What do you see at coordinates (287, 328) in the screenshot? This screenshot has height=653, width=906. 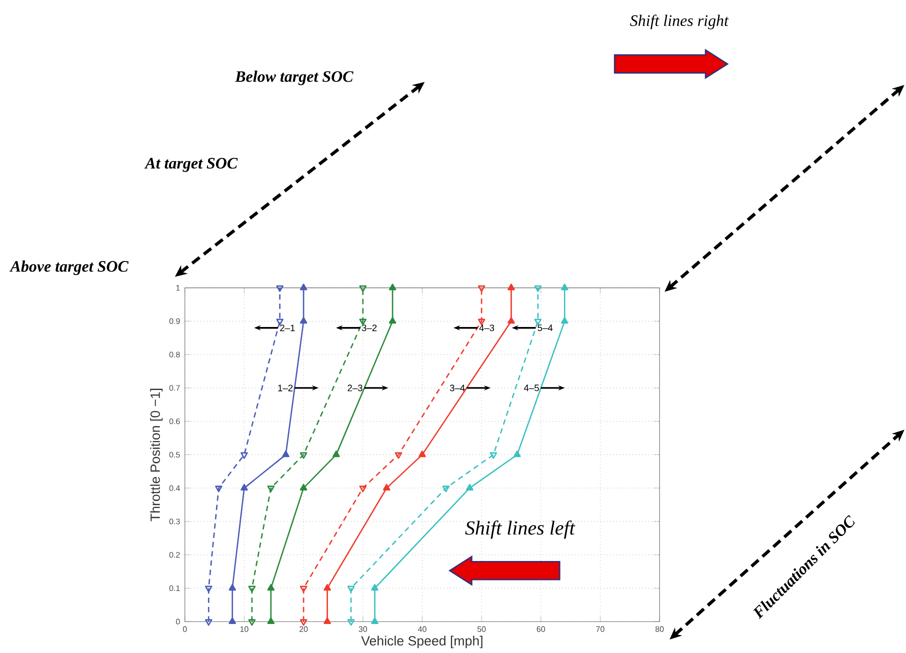 I see `series-label: 2–1` at bounding box center [287, 328].